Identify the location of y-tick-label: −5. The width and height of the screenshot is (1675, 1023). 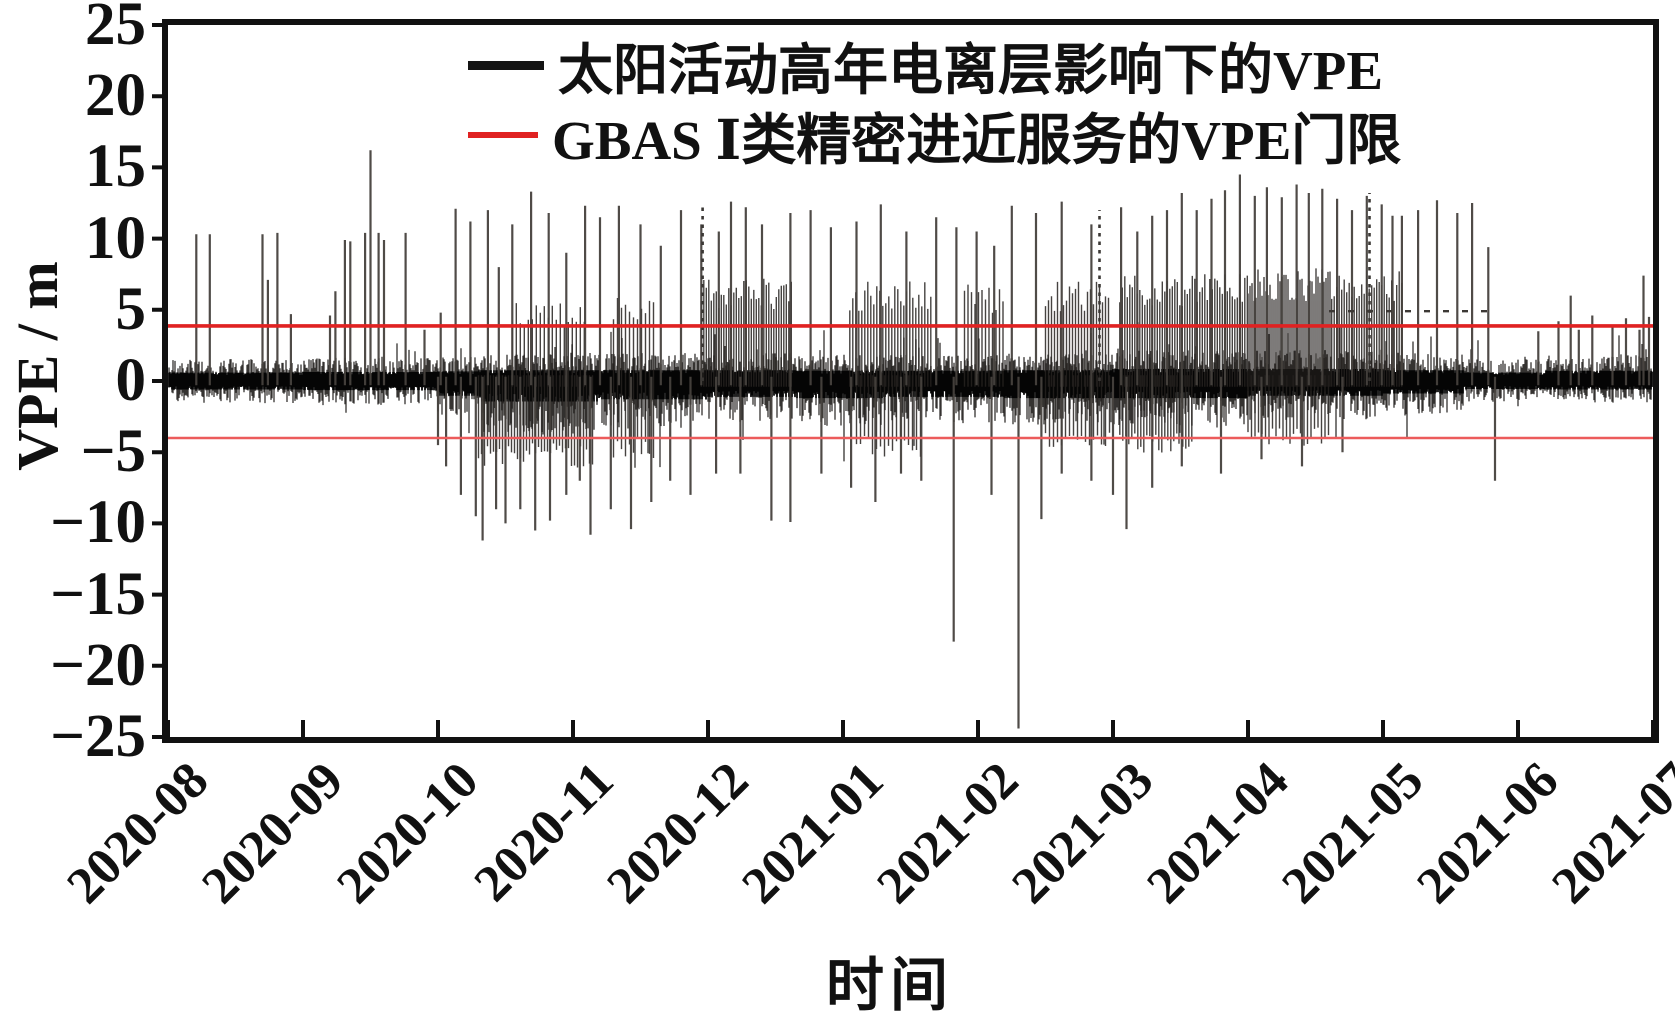
(113, 452).